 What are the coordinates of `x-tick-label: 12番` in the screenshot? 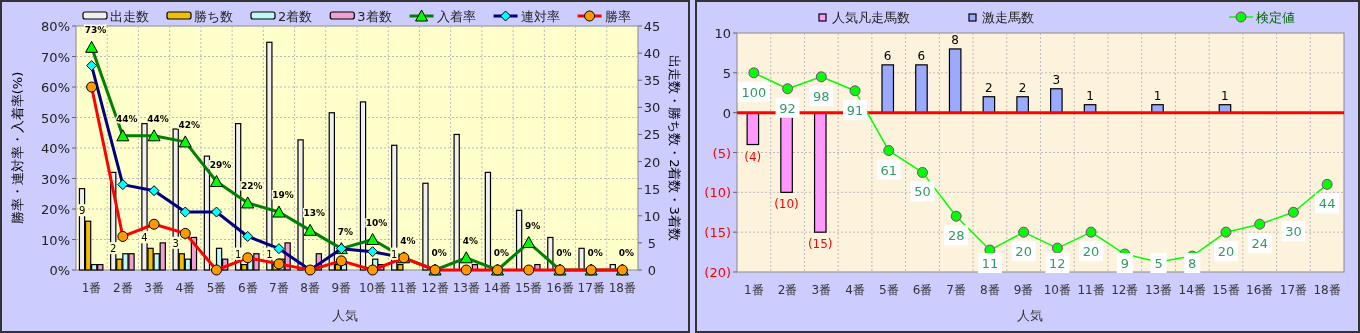 It's located at (1125, 290).